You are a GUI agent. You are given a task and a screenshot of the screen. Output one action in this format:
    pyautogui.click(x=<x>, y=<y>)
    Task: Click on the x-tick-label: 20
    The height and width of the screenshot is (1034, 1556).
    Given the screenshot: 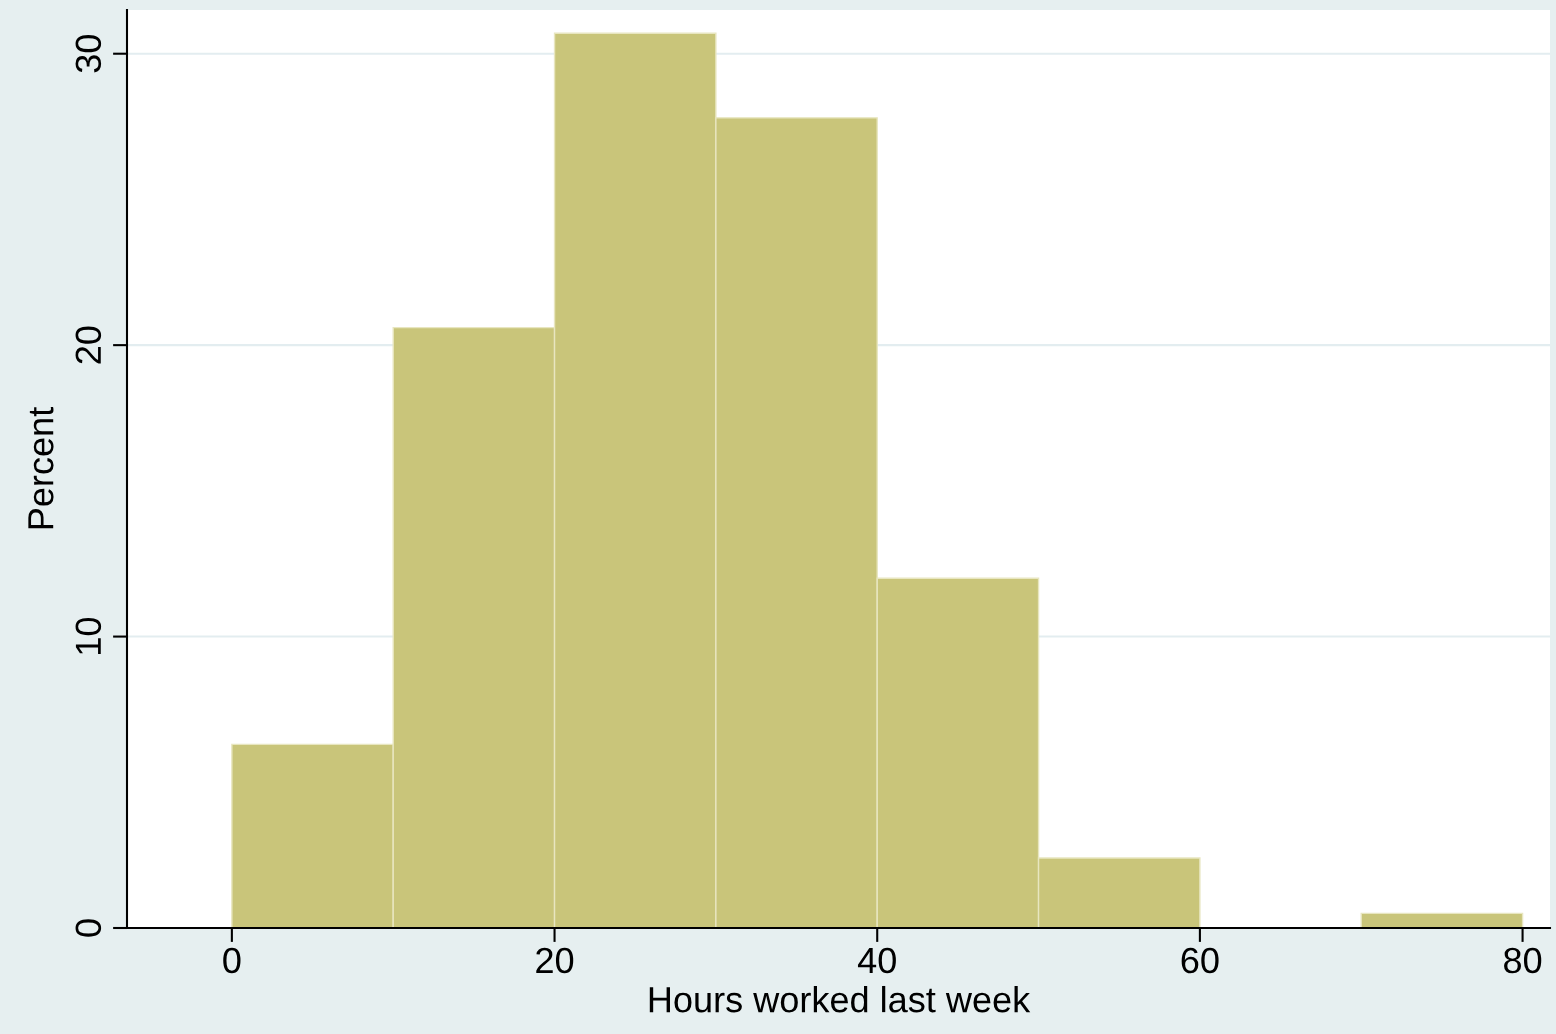 What is the action you would take?
    pyautogui.click(x=555, y=960)
    